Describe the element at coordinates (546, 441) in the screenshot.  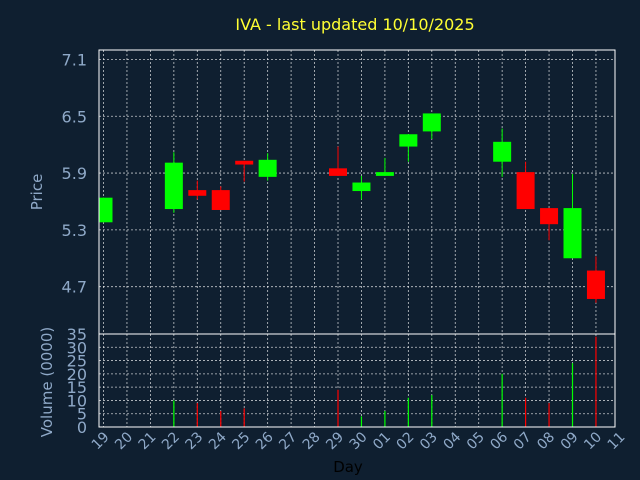
I see `x-tick-label: 08` at that location.